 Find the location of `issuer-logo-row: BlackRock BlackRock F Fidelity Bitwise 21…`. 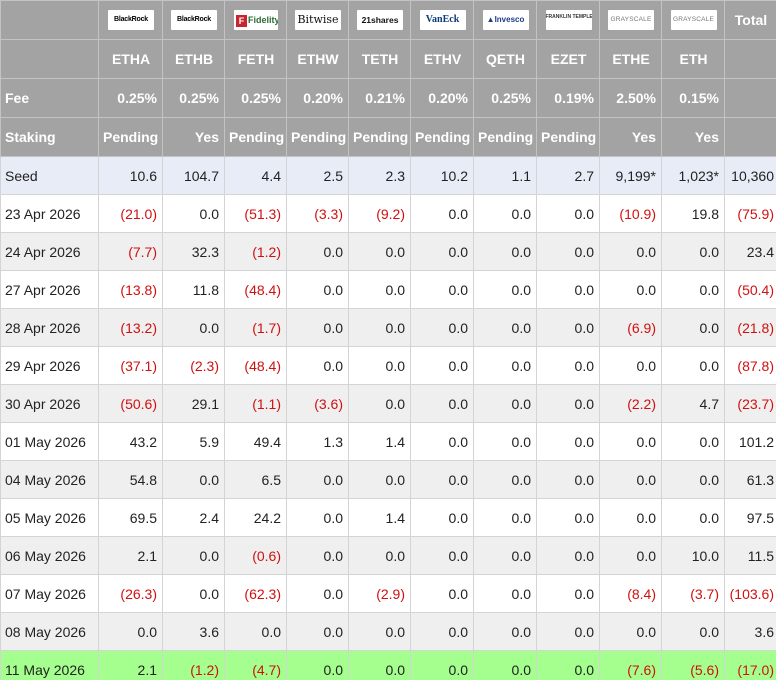

issuer-logo-row: BlackRock BlackRock F Fidelity Bitwise 21… is located at coordinates (388, 20).